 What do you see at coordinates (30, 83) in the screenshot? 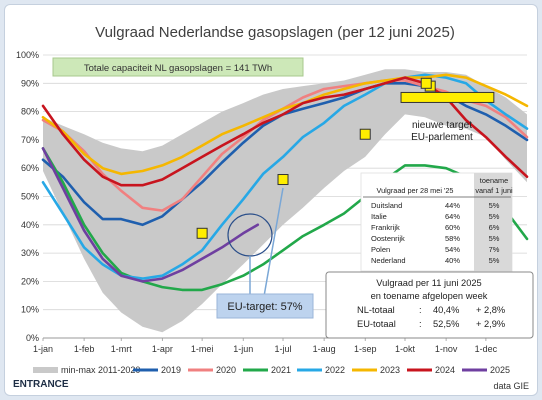
I see `y-tick-label: 90%` at bounding box center [30, 83].